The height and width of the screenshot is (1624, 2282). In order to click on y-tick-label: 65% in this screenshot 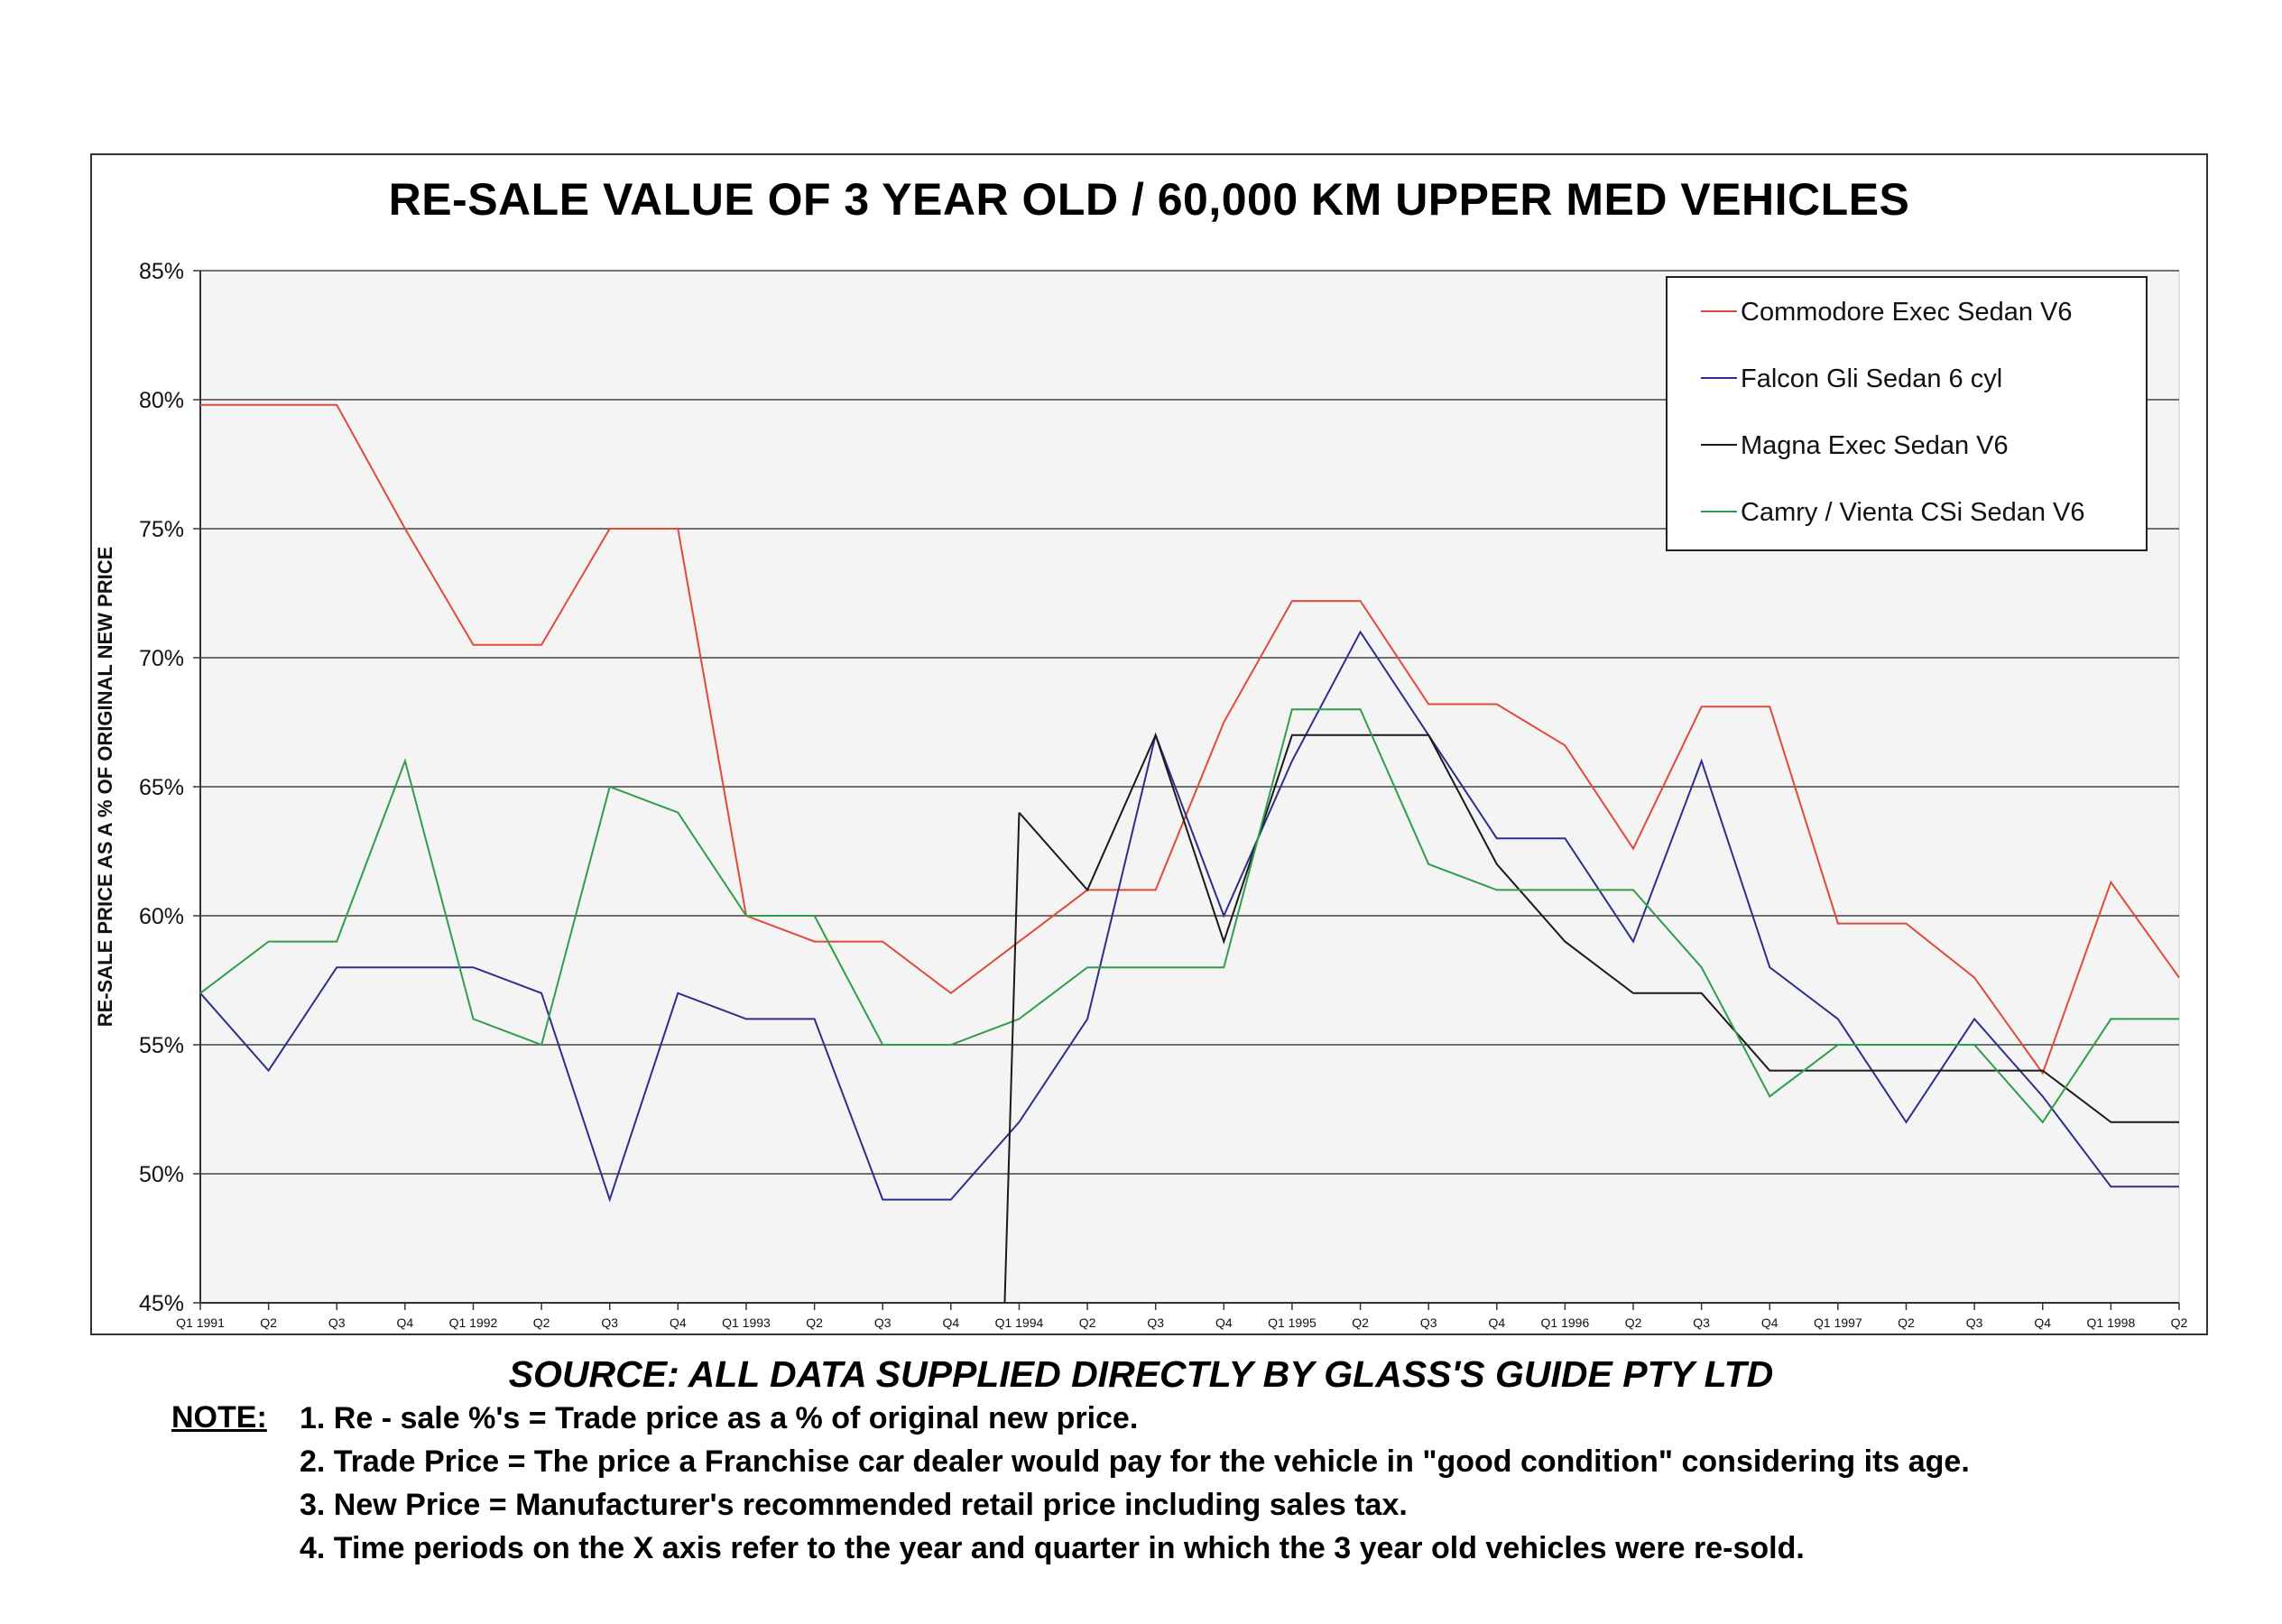, I will do `click(161, 788)`.